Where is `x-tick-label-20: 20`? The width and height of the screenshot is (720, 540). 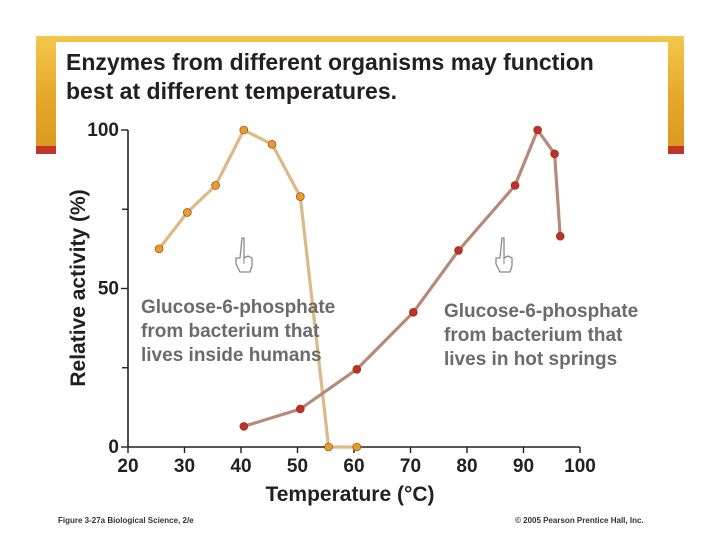
x-tick-label-20: 20 is located at coordinates (127, 466).